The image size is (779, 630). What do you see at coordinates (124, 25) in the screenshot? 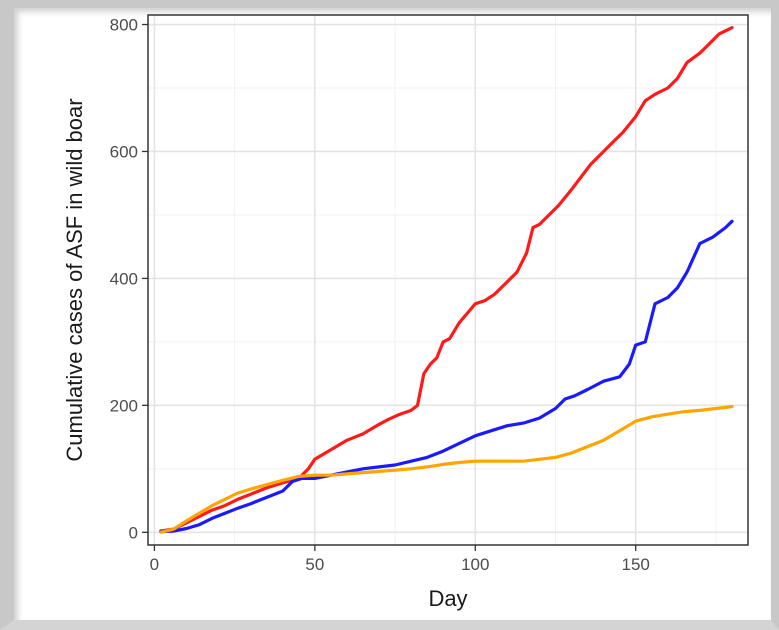
I see `y-tick-label: 800` at bounding box center [124, 25].